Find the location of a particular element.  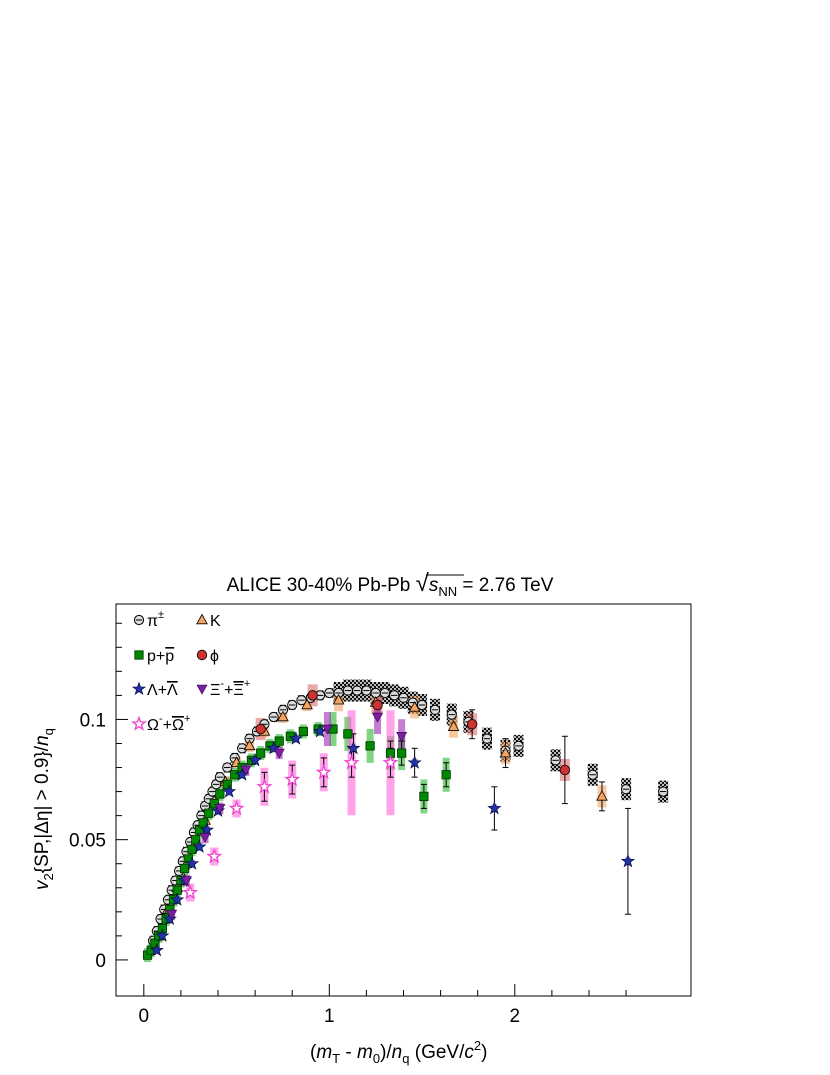

legend-label-main: ϕ is located at coordinates (214, 656).